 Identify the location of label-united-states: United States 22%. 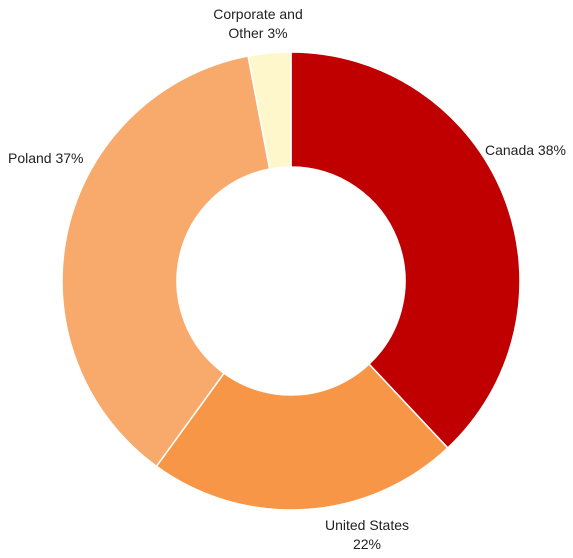
(367, 534).